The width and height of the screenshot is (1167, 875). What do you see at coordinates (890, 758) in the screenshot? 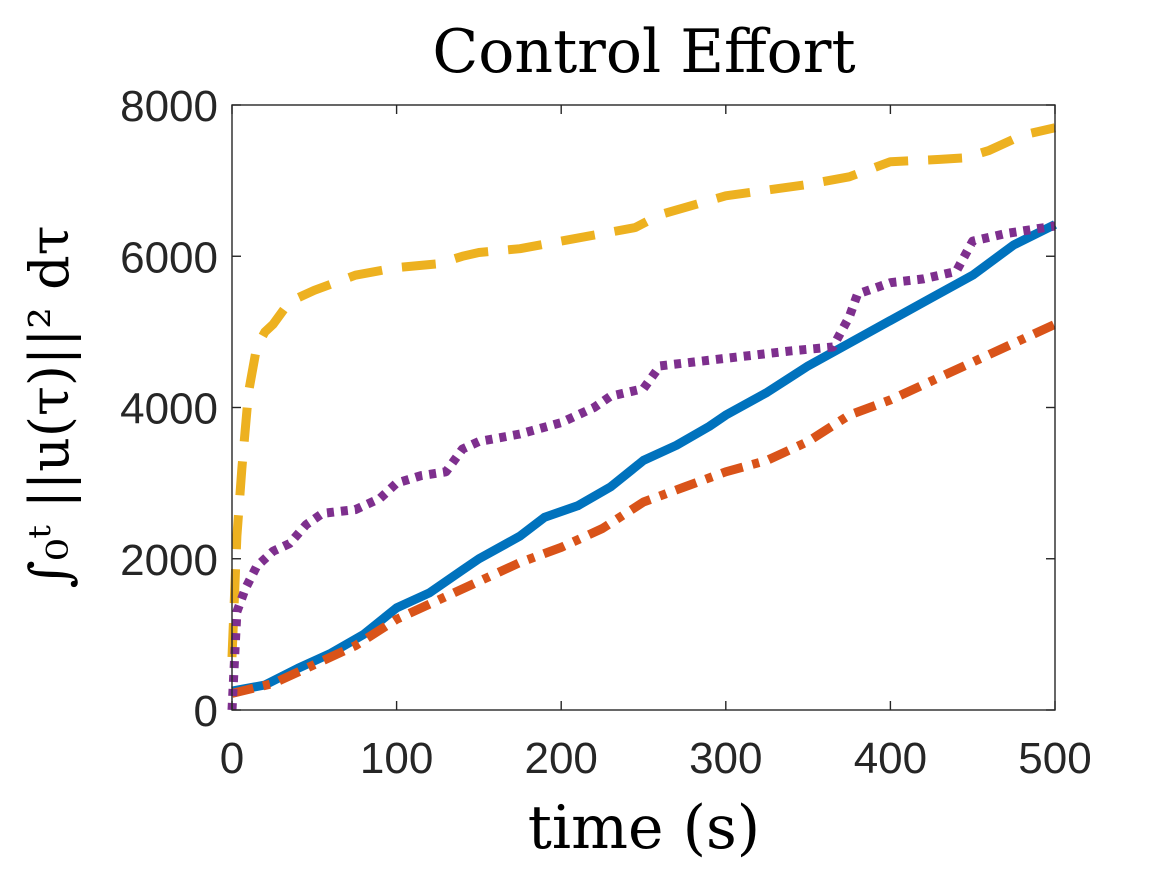
I see `x-tick-label: 400` at bounding box center [890, 758].